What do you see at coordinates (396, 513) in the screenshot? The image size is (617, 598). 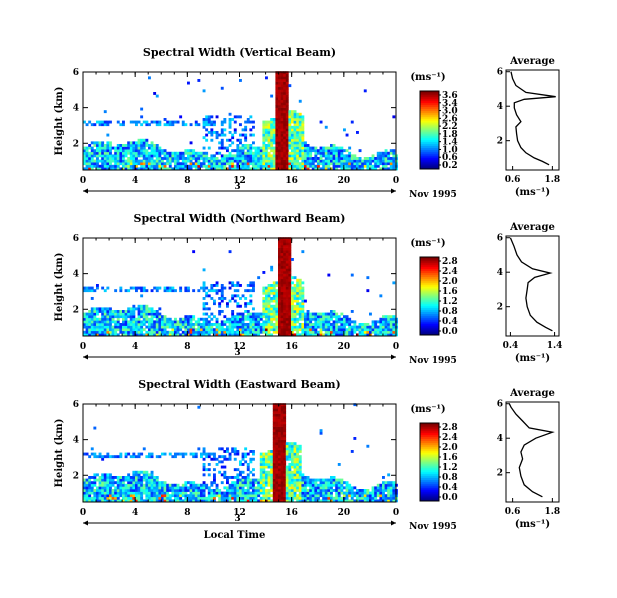 I see `x-tick-label: 0` at bounding box center [396, 513].